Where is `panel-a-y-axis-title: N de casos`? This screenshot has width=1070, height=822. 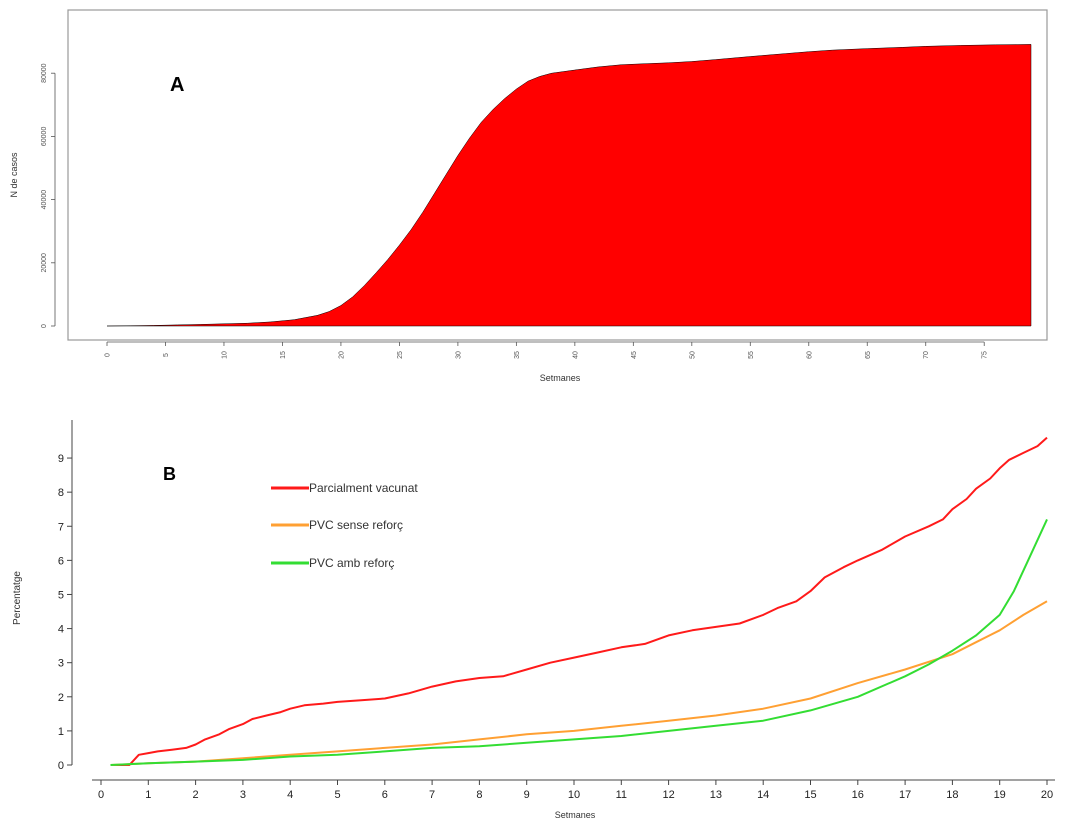
panel-a-y-axis-title: N de casos is located at coordinates (14, 175).